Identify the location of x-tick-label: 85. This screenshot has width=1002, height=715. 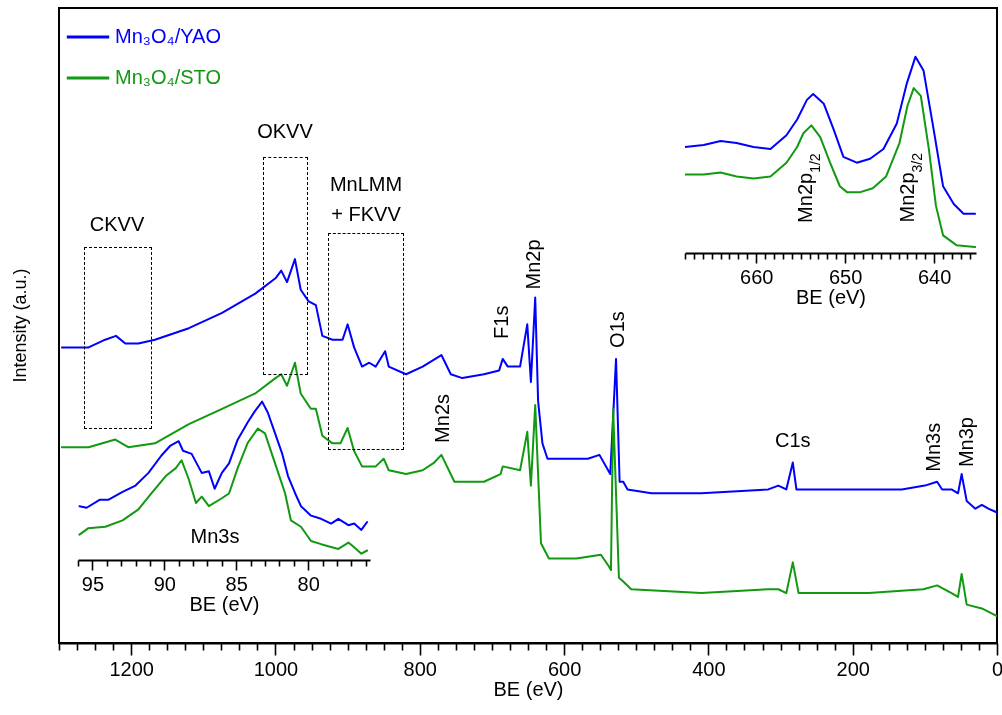
(236, 583).